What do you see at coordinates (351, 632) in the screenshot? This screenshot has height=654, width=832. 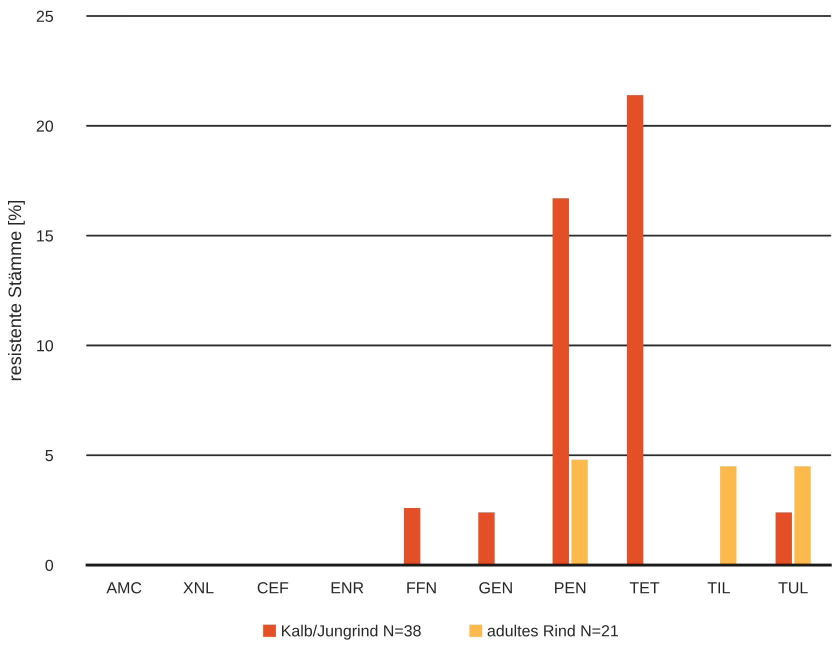 I see `legend-label: Kalb/Jungrind N=38` at bounding box center [351, 632].